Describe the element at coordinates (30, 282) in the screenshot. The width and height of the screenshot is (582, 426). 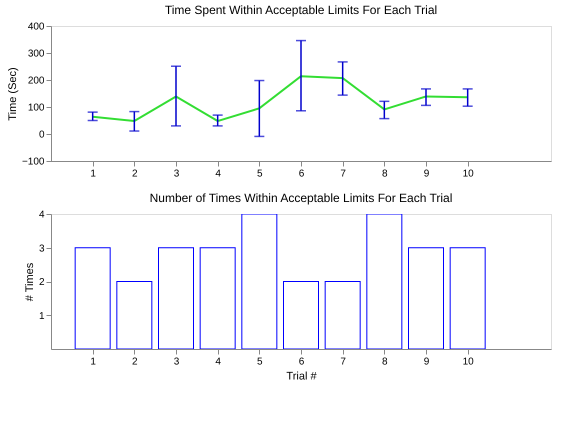
I see `y-axis-title: # Times` at that location.